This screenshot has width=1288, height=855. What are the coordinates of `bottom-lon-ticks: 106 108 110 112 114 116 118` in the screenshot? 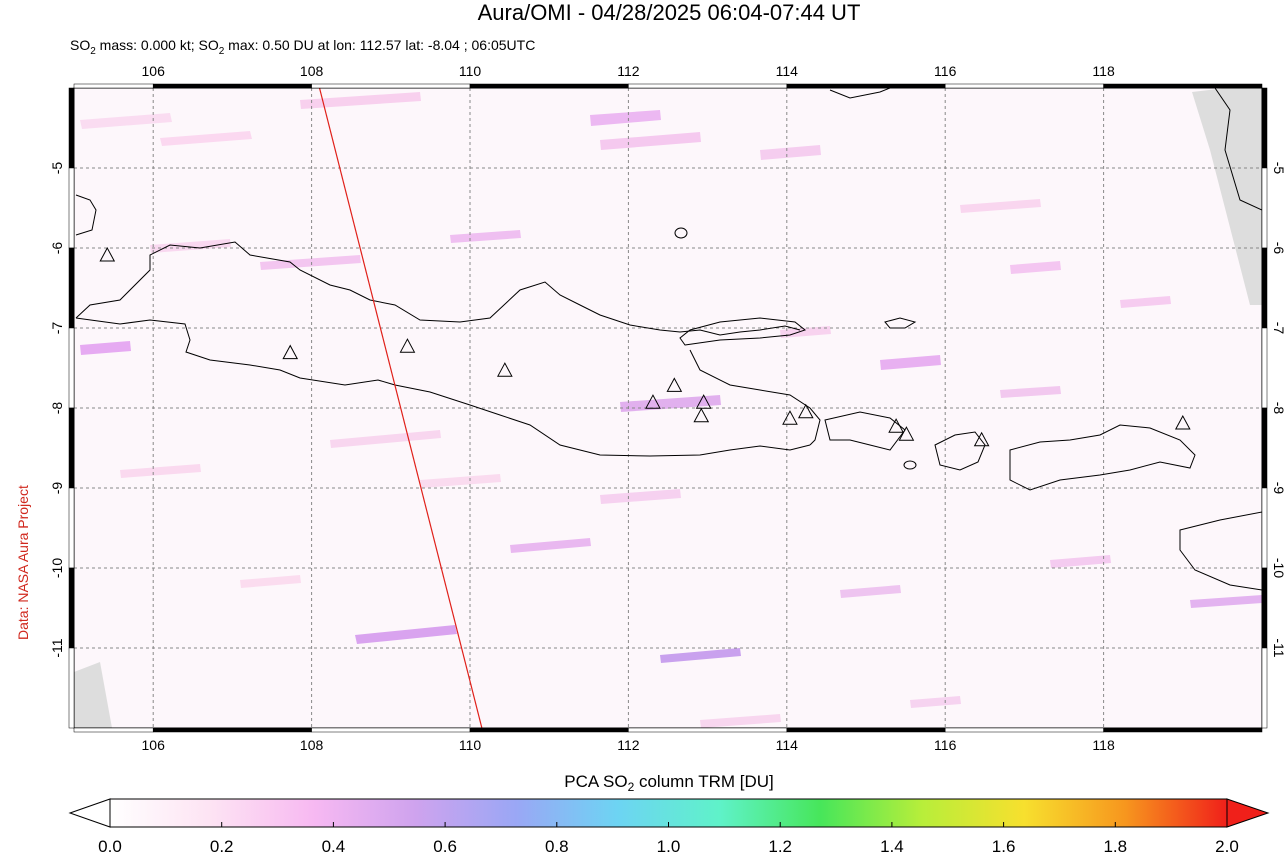 It's located at (628, 745).